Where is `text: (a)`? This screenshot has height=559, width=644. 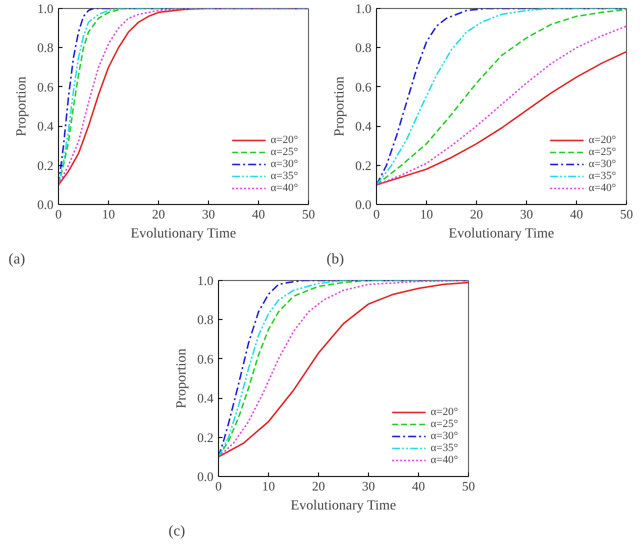 text: (a) is located at coordinates (17, 260).